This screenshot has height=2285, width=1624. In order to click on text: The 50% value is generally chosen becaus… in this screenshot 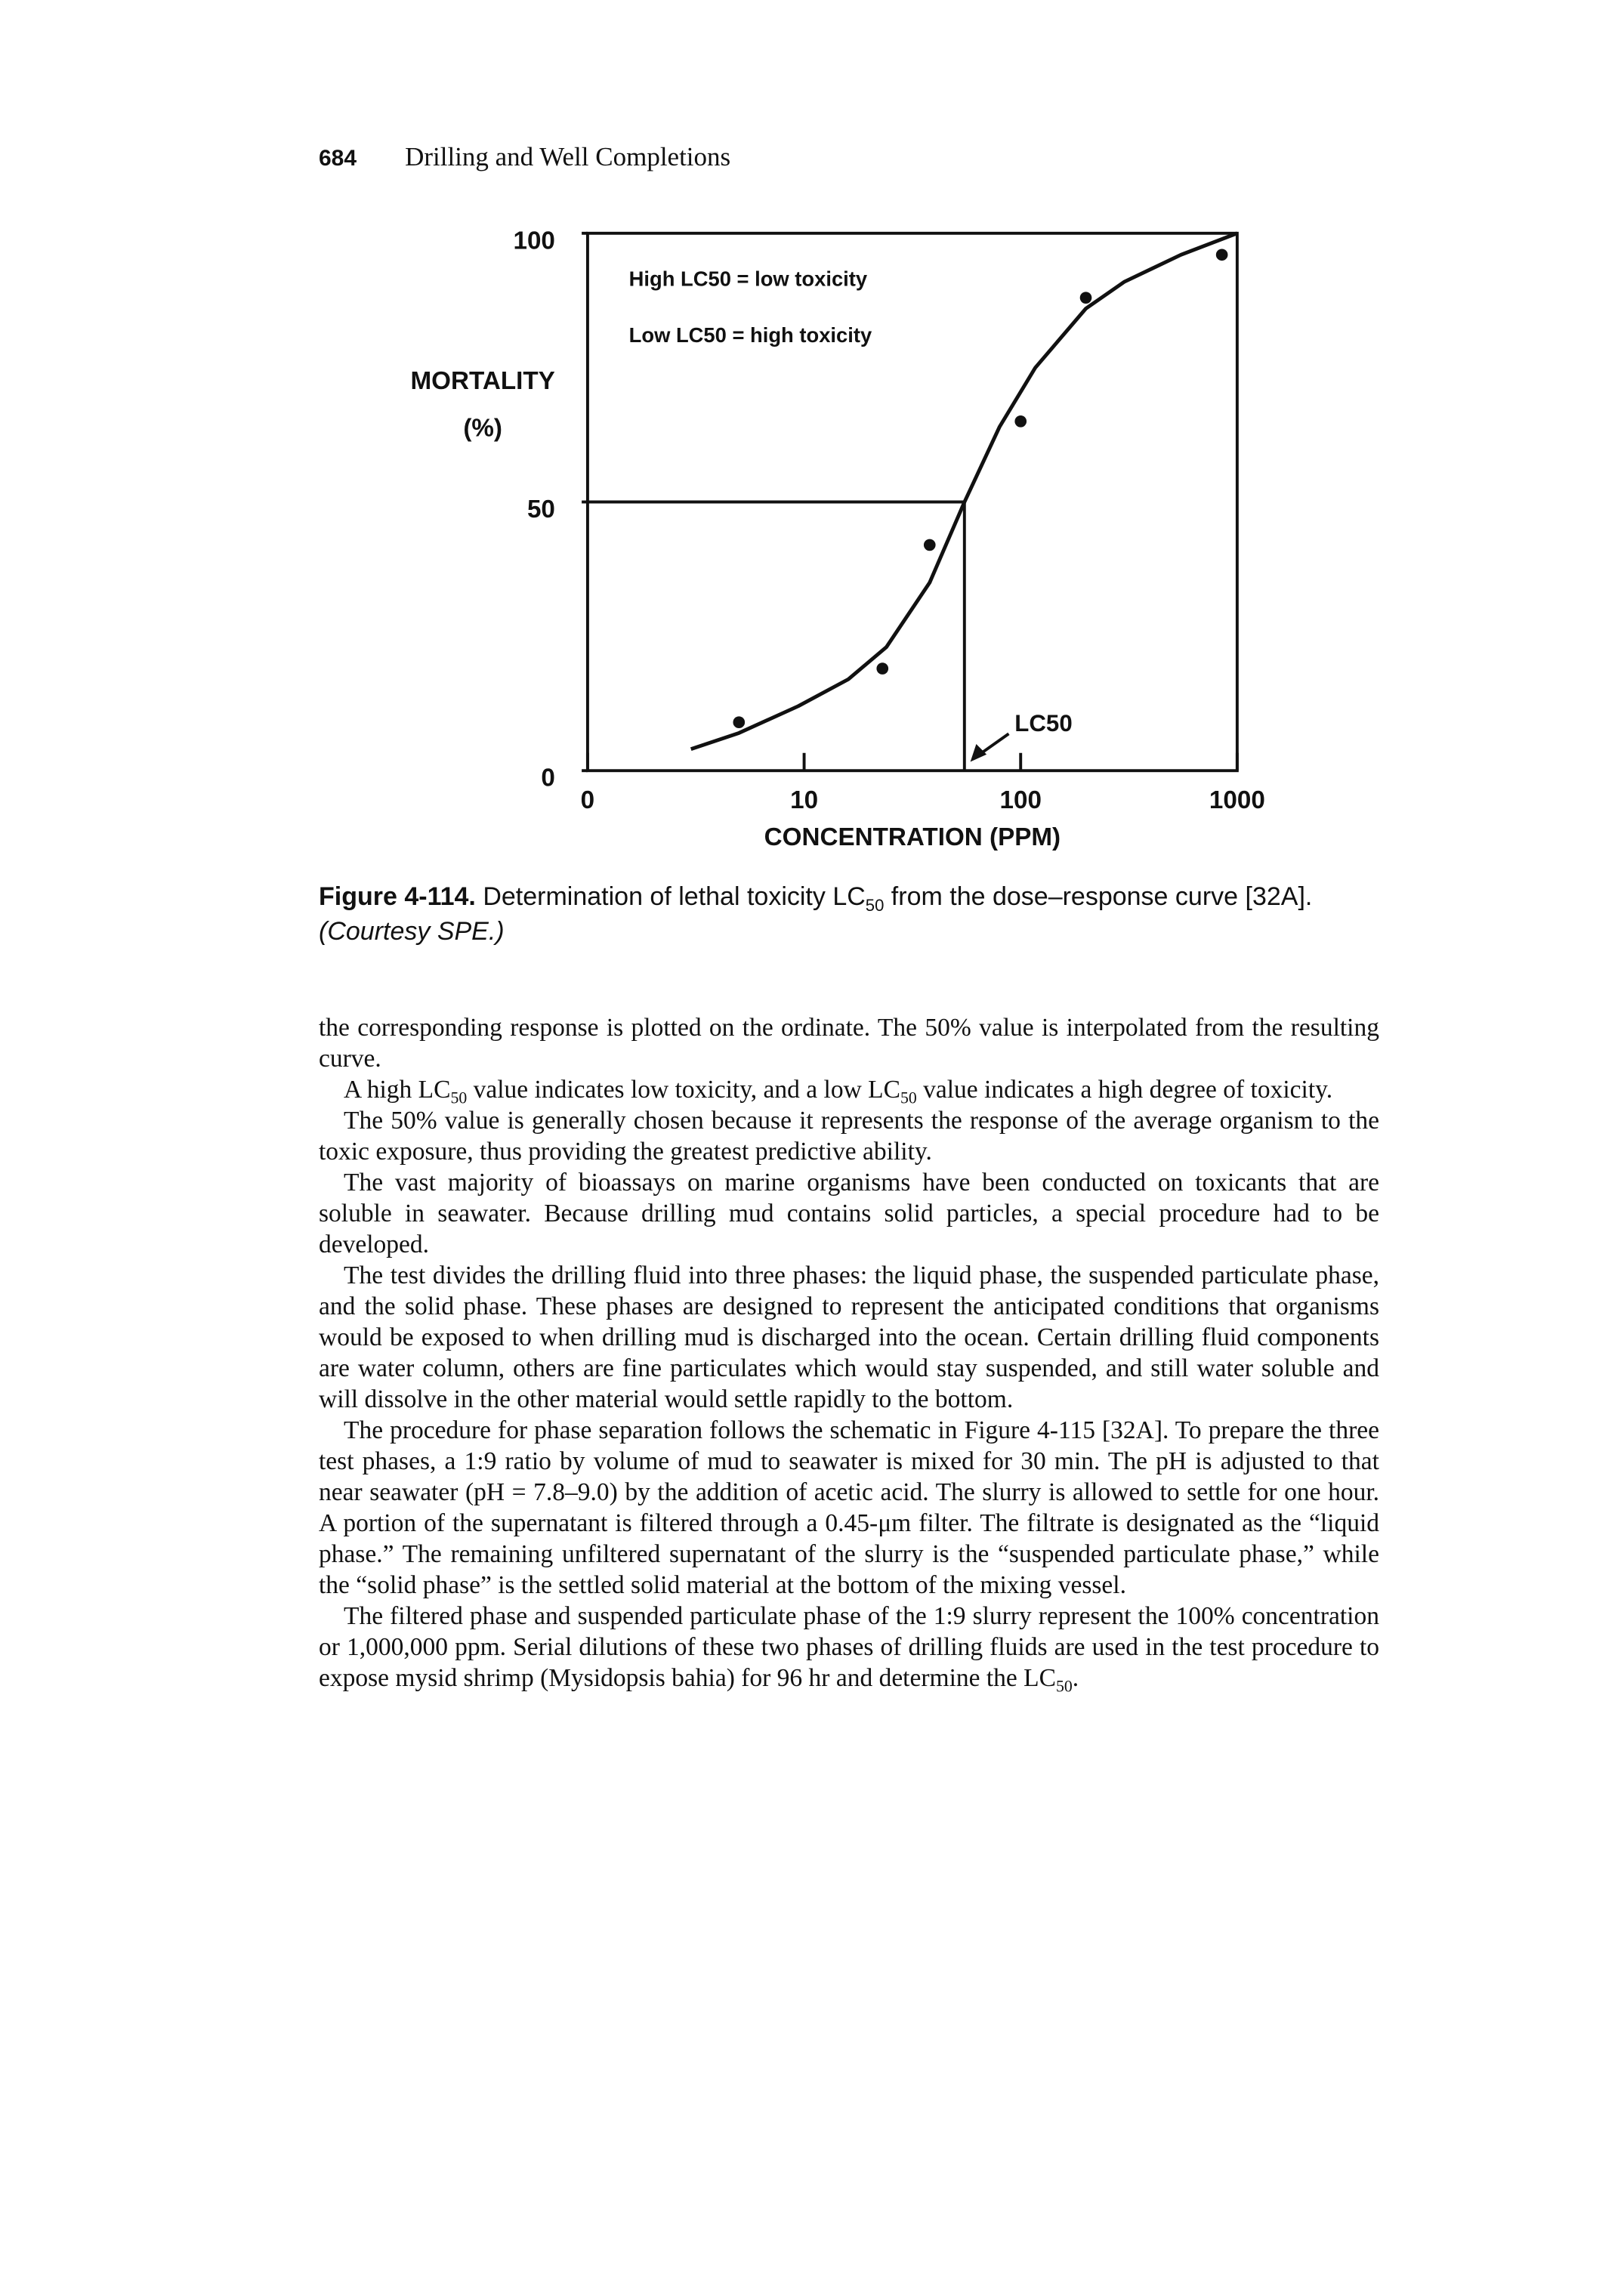, I will do `click(849, 1136)`.